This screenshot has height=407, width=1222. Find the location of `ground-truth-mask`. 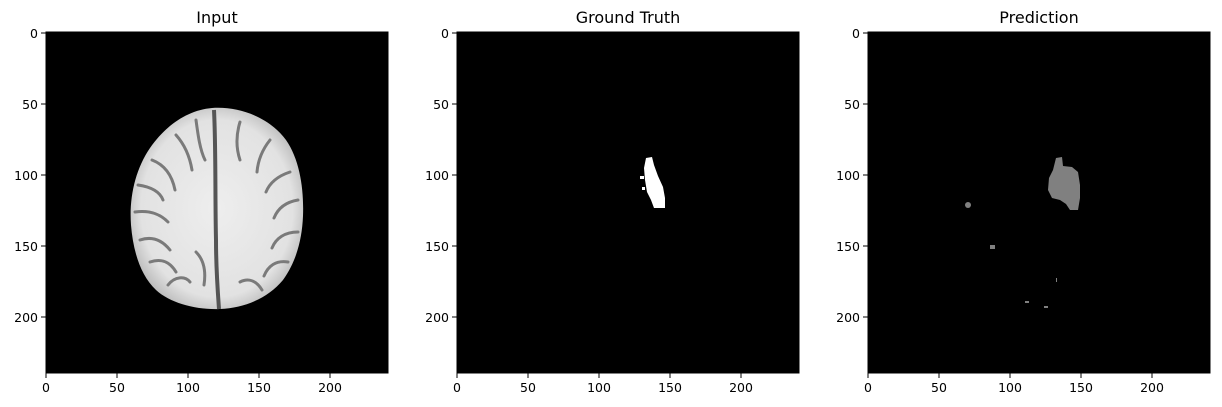

ground-truth-mask is located at coordinates (652, 182).